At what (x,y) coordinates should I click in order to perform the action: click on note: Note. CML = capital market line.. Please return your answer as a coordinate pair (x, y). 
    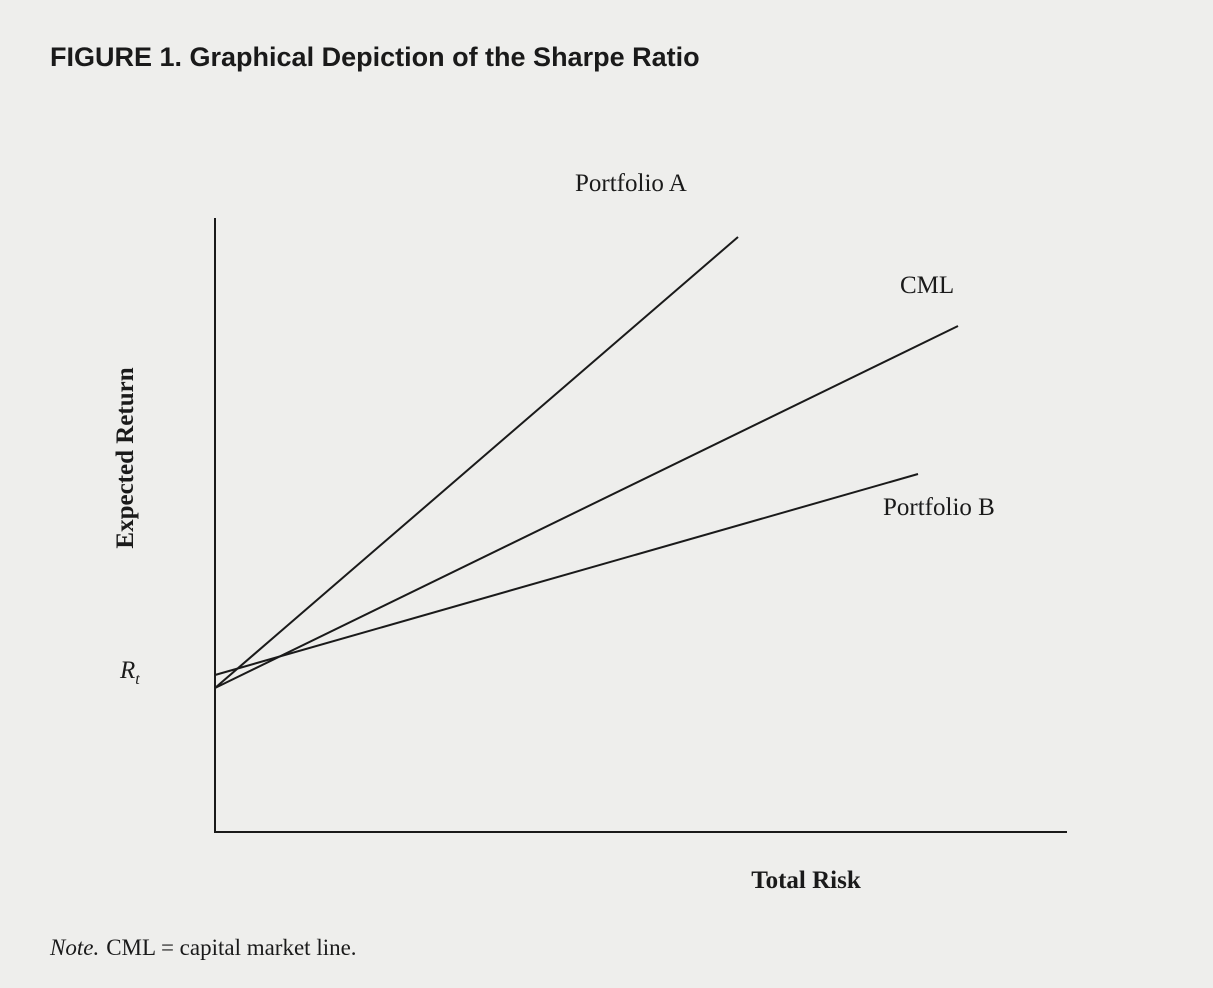
    Looking at the image, I should click on (203, 947).